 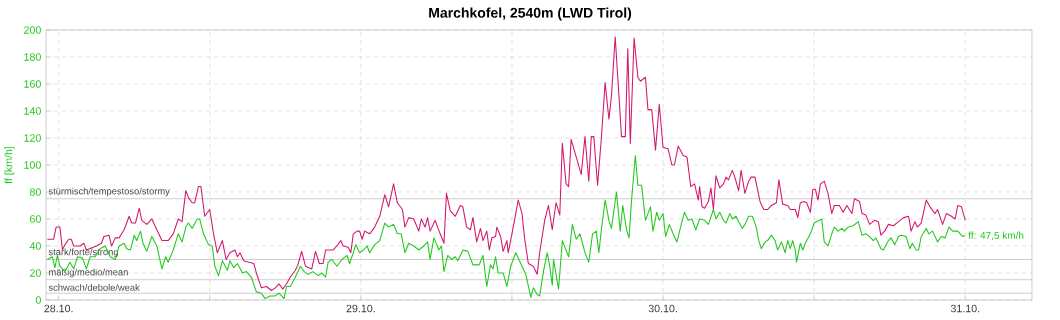 What do you see at coordinates (32, 111) in the screenshot?
I see `y-tick-label: 140` at bounding box center [32, 111].